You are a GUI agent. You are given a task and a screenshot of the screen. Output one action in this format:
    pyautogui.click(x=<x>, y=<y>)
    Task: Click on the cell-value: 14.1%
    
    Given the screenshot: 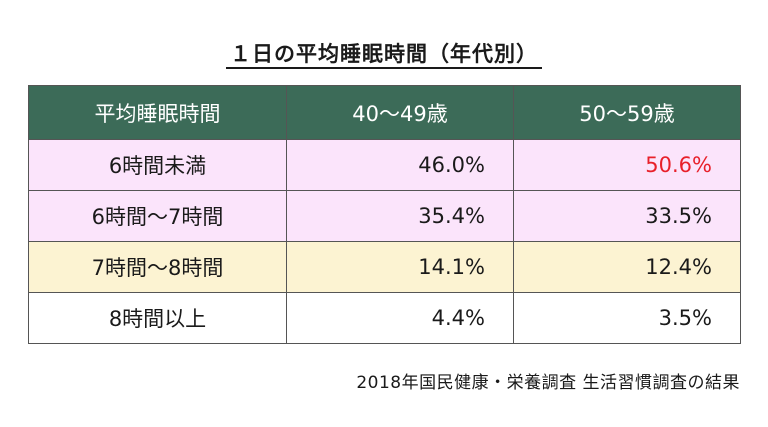 What is the action you would take?
    pyautogui.click(x=400, y=267)
    